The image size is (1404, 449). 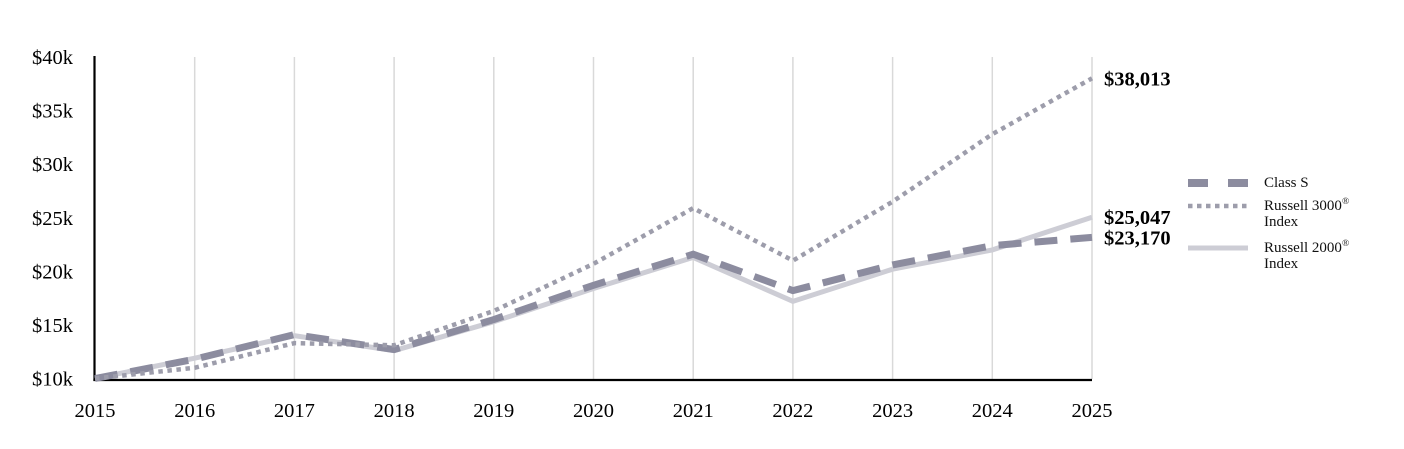 I want to click on y-axis-tick-label: $35k, so click(x=53, y=112).